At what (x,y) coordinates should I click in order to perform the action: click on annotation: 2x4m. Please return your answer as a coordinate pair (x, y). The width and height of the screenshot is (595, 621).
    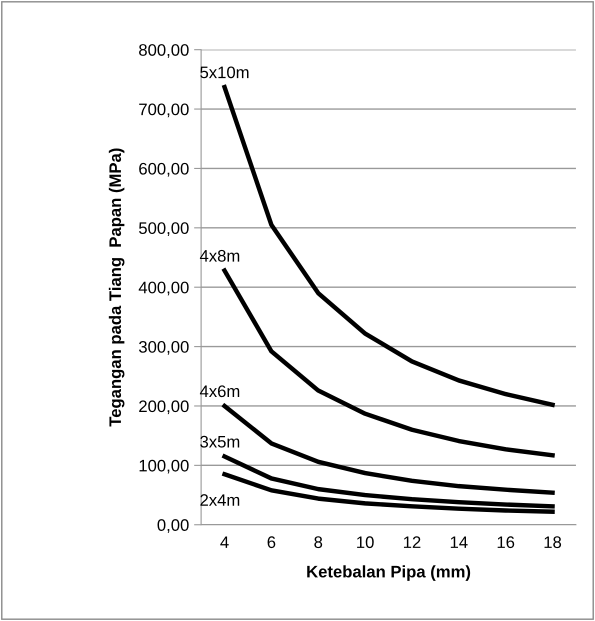
    Looking at the image, I should click on (220, 500).